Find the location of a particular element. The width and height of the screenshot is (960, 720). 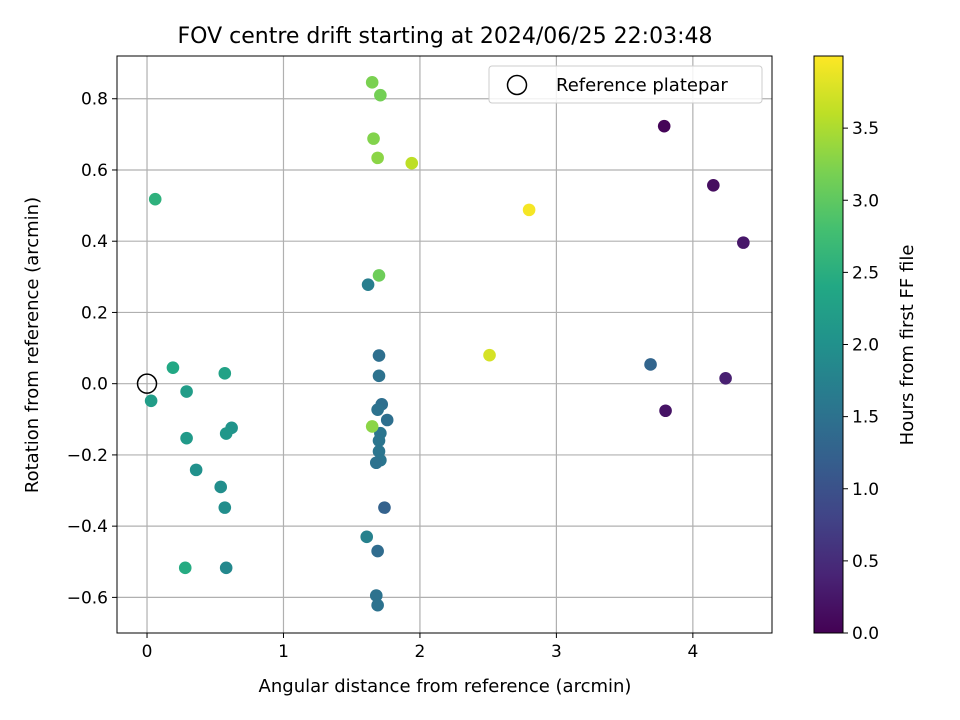

x-axis-label: Angular distance from reference (arcmin) is located at coordinates (445, 686).